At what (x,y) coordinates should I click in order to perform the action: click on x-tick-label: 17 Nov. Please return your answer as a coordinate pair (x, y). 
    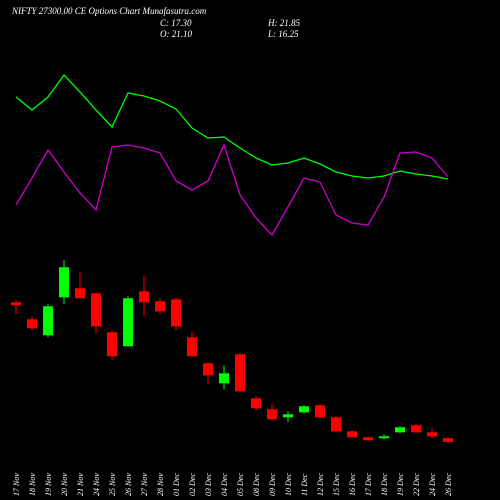
    Looking at the image, I should click on (16, 484).